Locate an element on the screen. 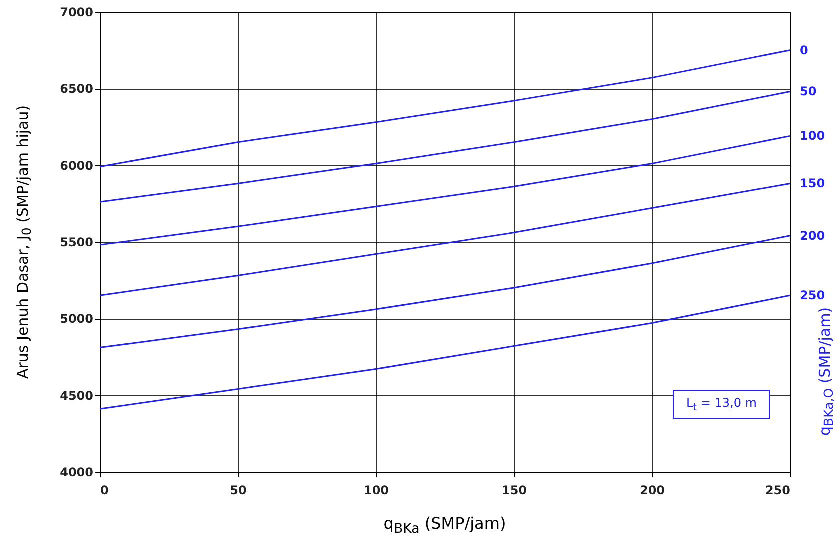  x-tick-label: 250 is located at coordinates (777, 491).